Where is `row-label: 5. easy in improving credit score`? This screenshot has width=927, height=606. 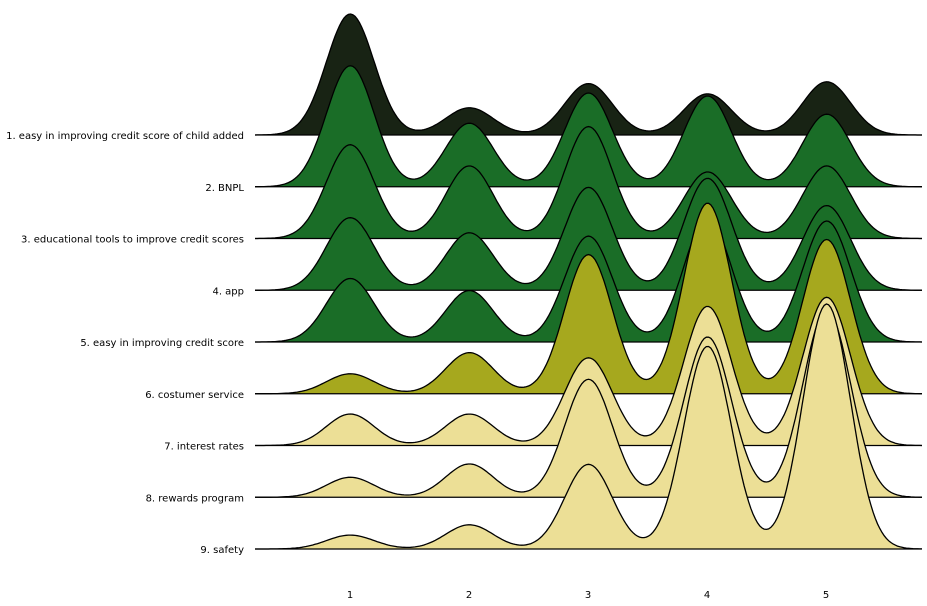
row-label: 5. easy in improving credit score is located at coordinates (162, 343).